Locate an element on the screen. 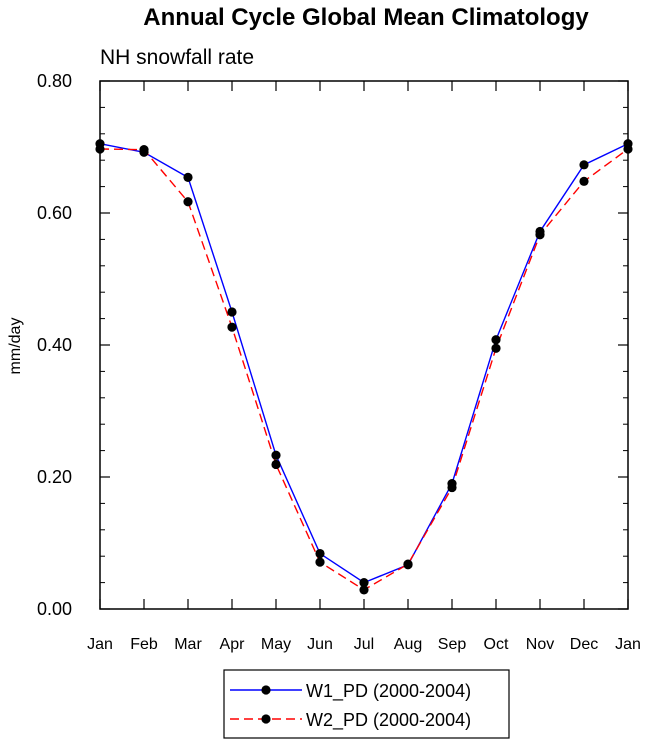 This screenshot has height=747, width=648. x-tick-label: Mar is located at coordinates (188, 644).